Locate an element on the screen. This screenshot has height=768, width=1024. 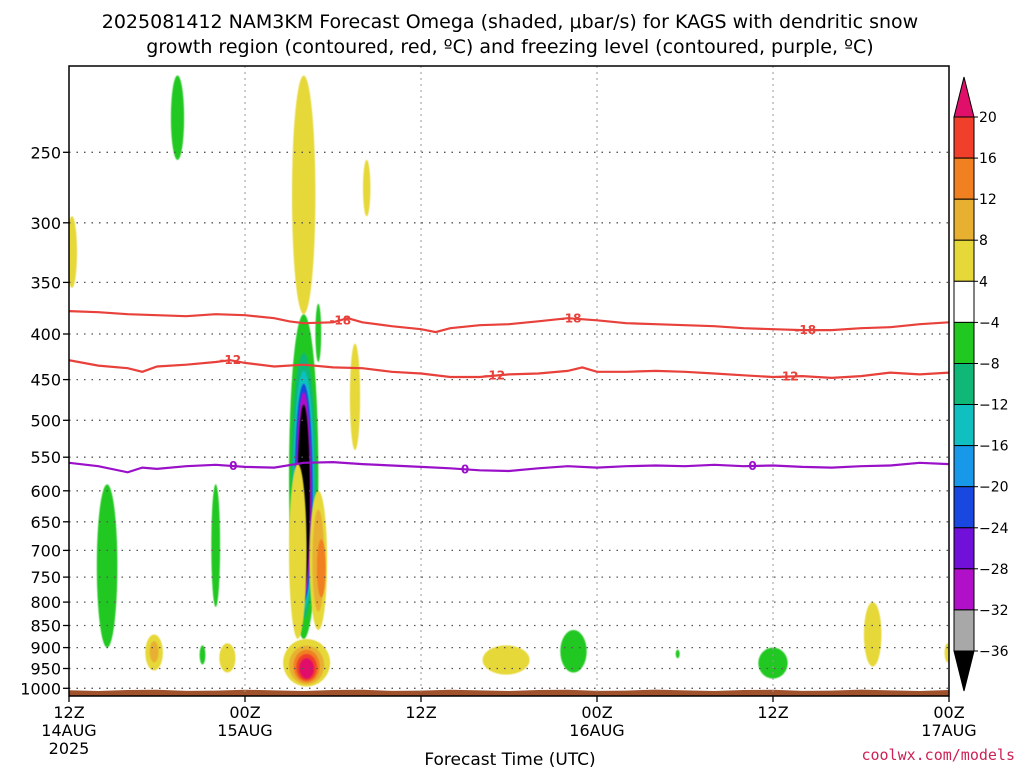
colorbar-label: −32 is located at coordinates (994, 611).